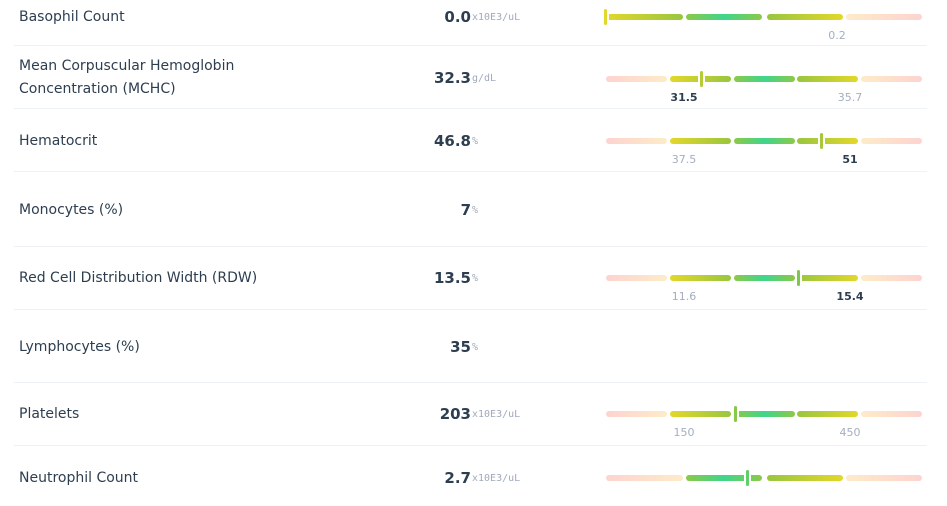  What do you see at coordinates (850, 296) in the screenshot?
I see `range-high-label: 15.4` at bounding box center [850, 296].